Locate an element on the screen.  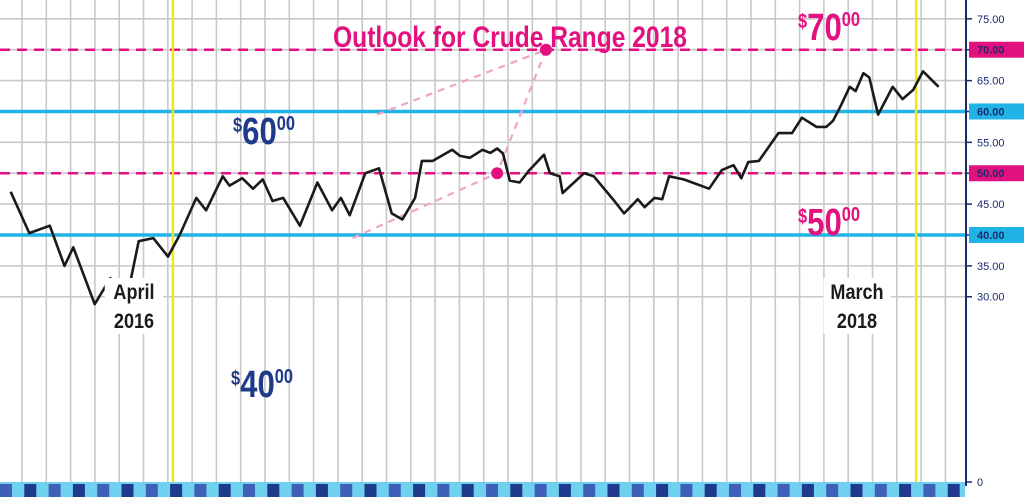
bottom-strip is located at coordinates (482, 489).